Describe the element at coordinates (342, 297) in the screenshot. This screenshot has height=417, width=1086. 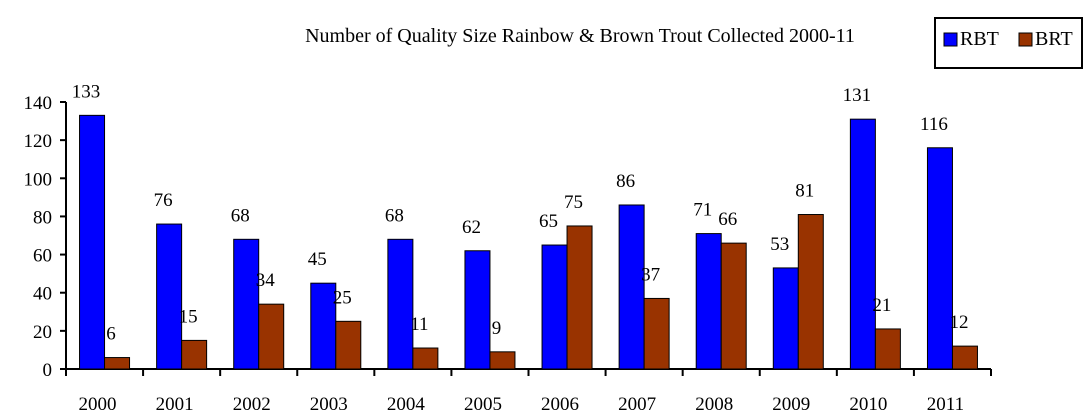
I see `data-label-brt: 25` at that location.